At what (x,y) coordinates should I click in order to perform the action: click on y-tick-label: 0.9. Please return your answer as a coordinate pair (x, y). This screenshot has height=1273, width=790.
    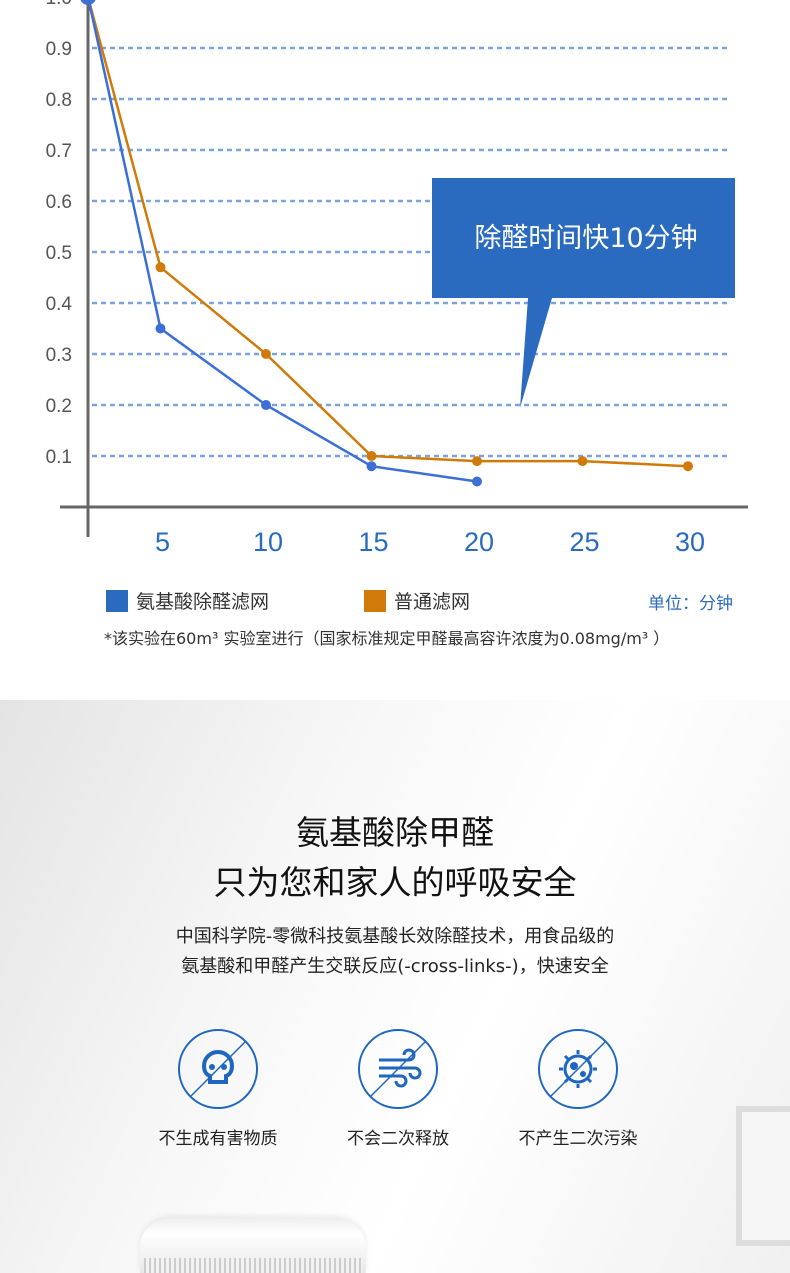
    Looking at the image, I should click on (59, 49).